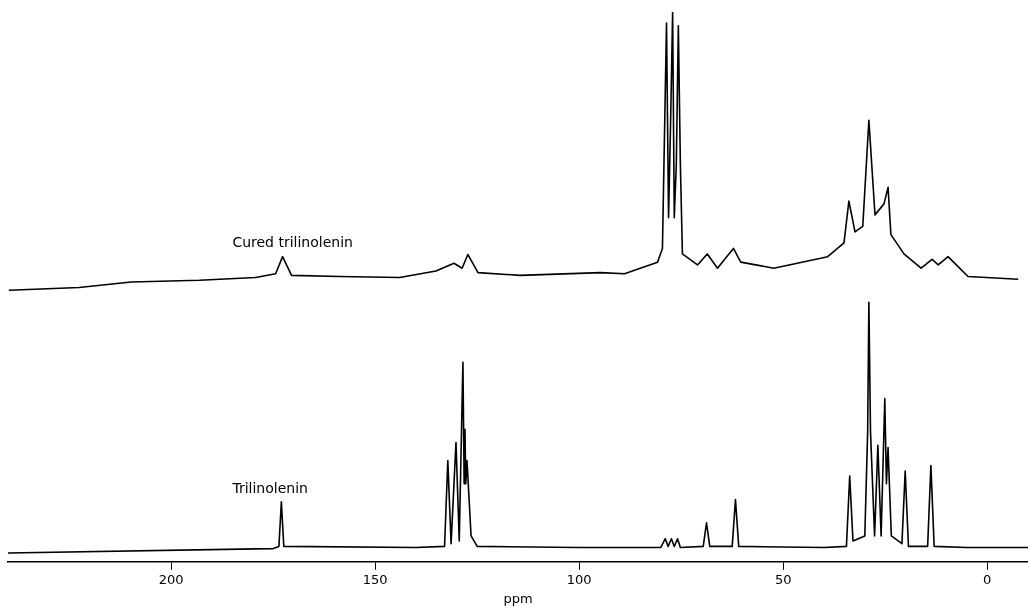 This screenshot has width=1028, height=611. Describe the element at coordinates (579, 579) in the screenshot. I see `x-tick-label: 100` at that location.